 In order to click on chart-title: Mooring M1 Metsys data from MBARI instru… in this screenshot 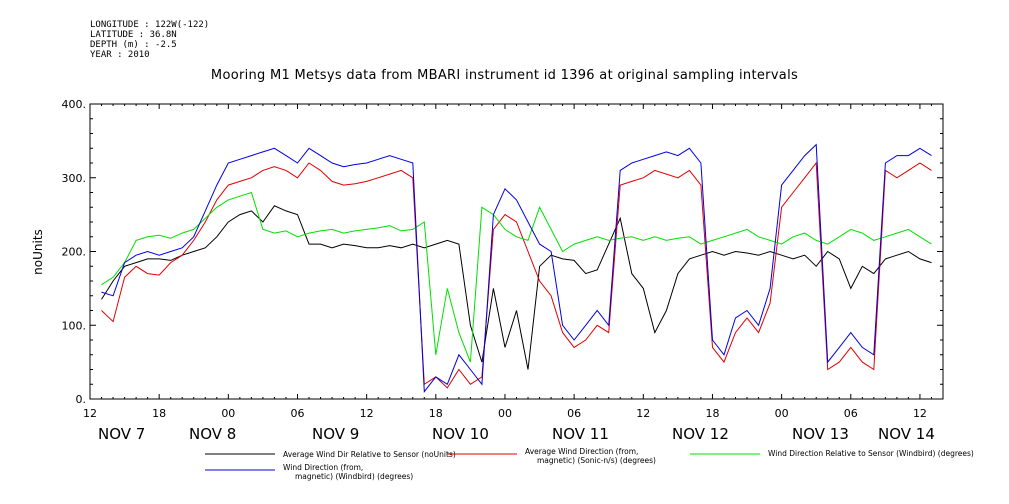, I will do `click(504, 75)`.